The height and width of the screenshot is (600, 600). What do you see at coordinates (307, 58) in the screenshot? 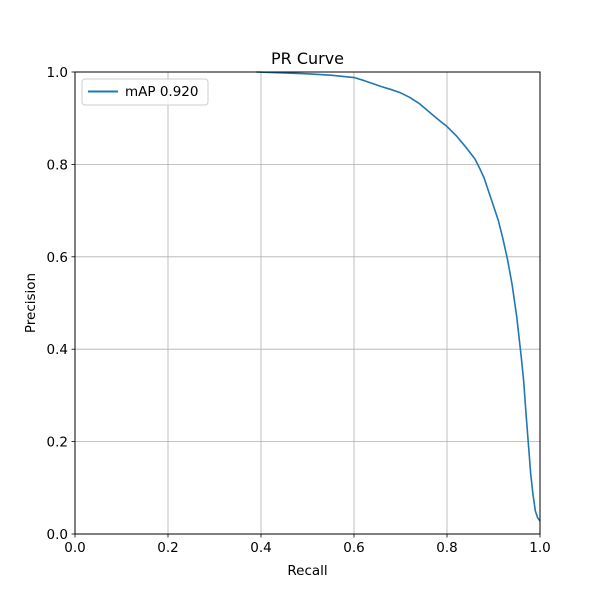
I see `chart-title: PR Curve` at bounding box center [307, 58].